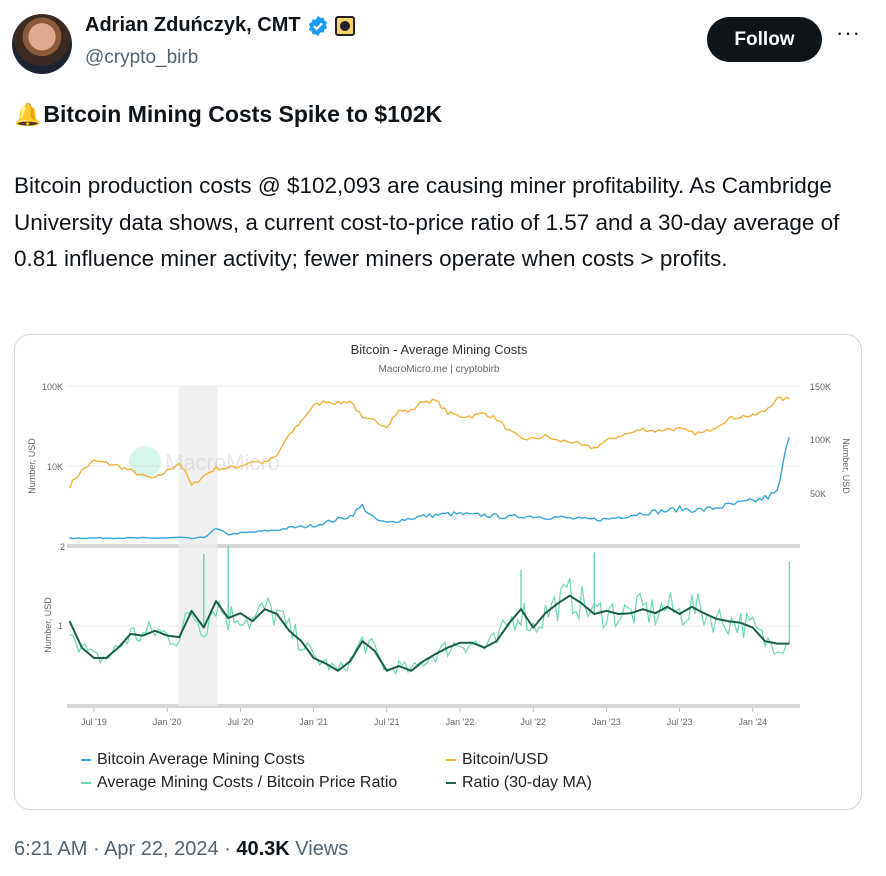 The height and width of the screenshot is (876, 886). Describe the element at coordinates (606, 722) in the screenshot. I see `x-tick-label: Jan '23` at that location.